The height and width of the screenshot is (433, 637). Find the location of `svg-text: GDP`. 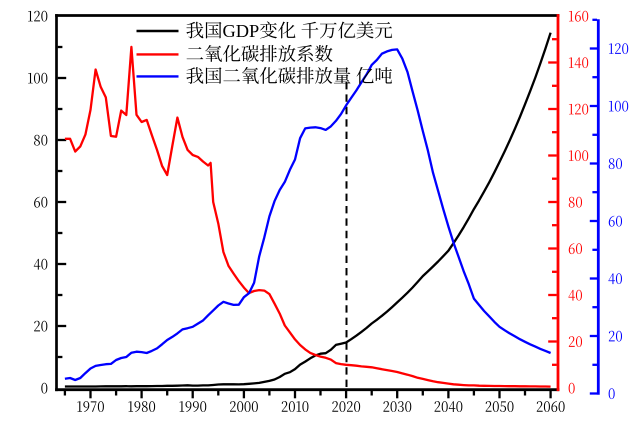

svg-text: GDP is located at coordinates (241, 31).